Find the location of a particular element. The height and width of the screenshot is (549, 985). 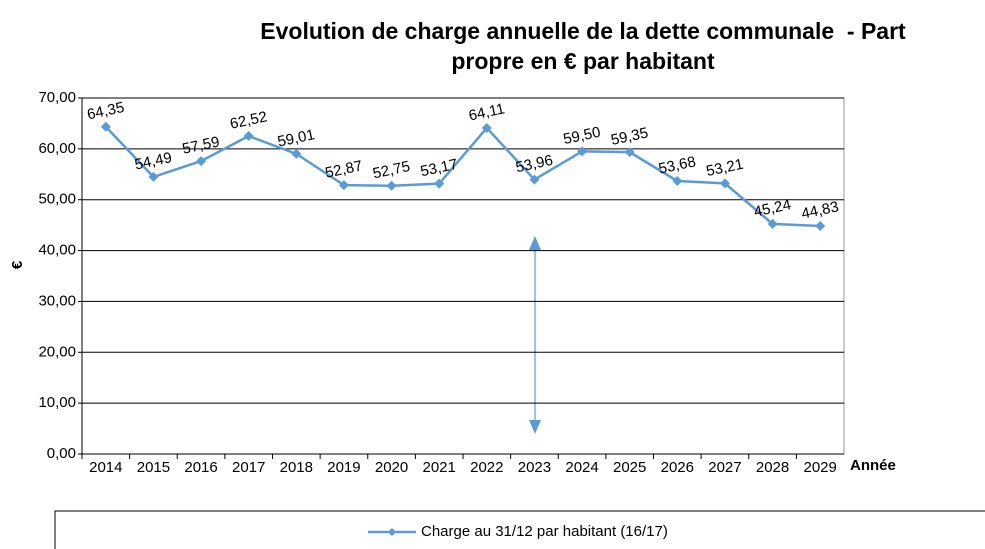

x-tick-label: 2015 is located at coordinates (153, 467).